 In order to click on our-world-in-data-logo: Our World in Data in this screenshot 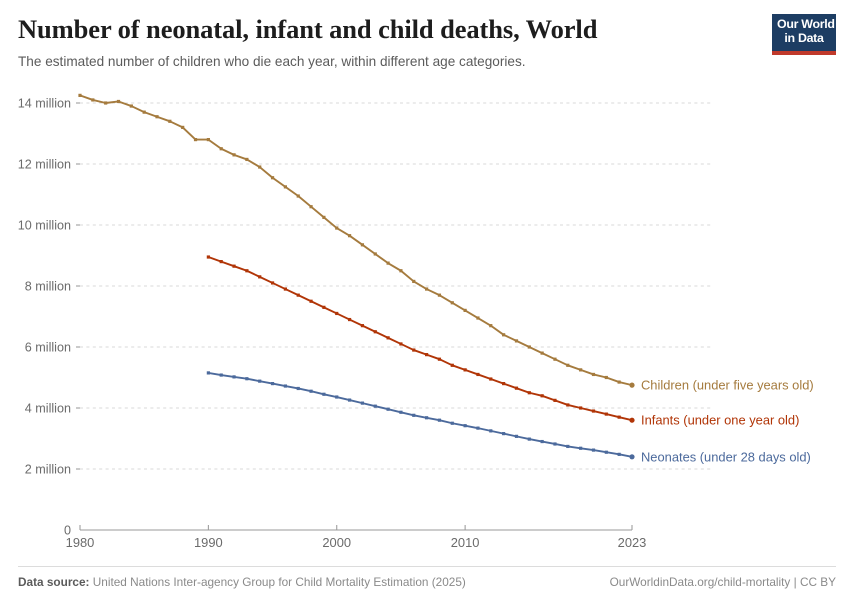, I will do `click(804, 34)`.